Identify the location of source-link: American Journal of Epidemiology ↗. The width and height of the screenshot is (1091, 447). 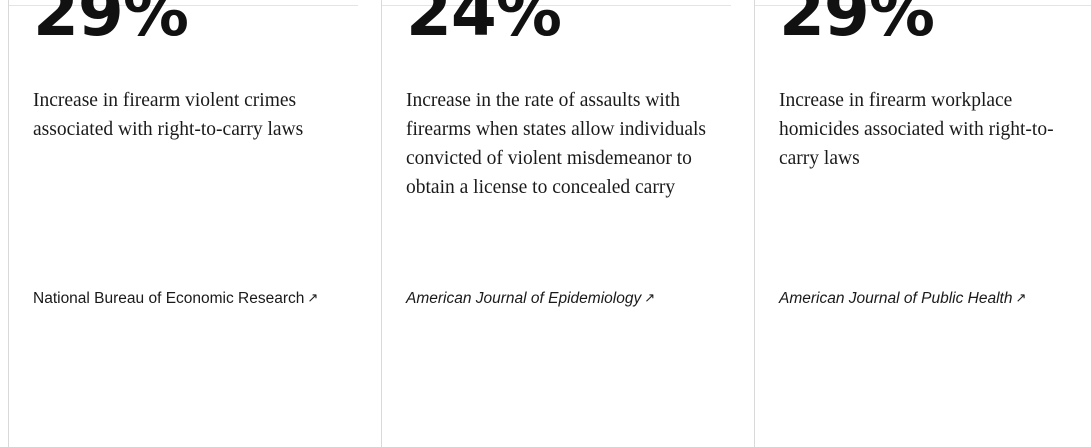
(530, 299).